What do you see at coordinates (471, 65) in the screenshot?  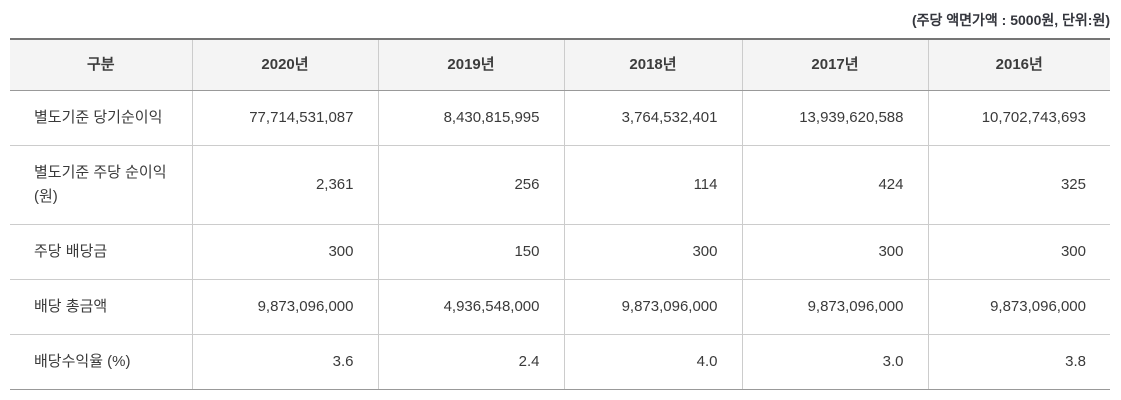 I see `col-header-2019: 2019년` at bounding box center [471, 65].